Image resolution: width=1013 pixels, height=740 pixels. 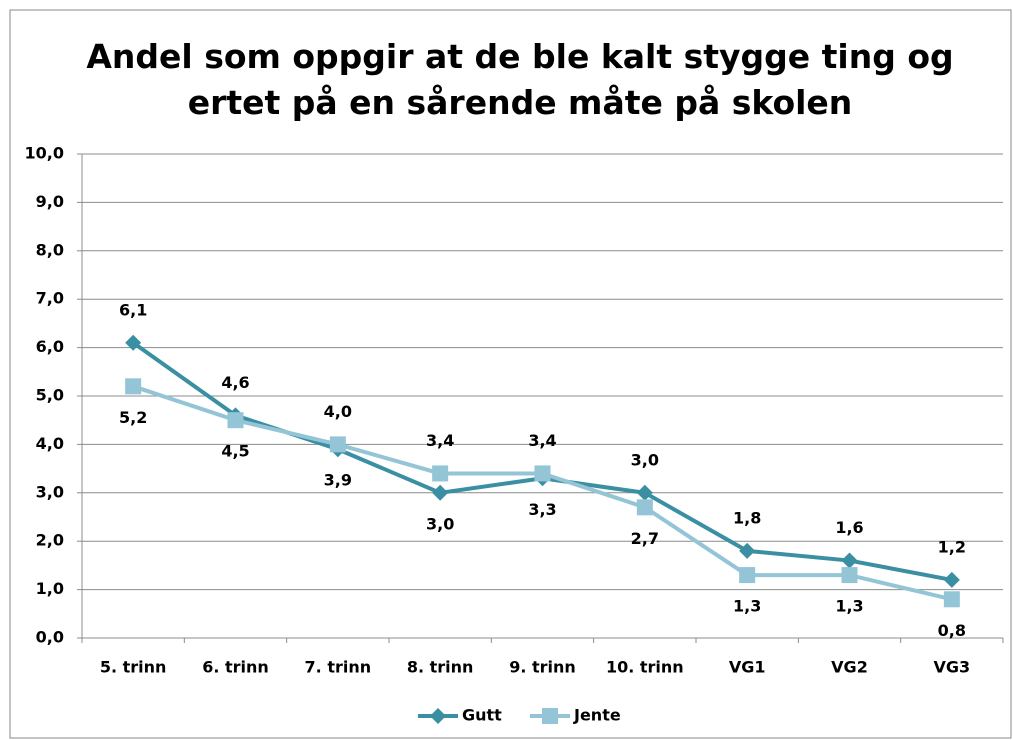 What do you see at coordinates (44, 153) in the screenshot?
I see `y-tick-label: 10,0` at bounding box center [44, 153].